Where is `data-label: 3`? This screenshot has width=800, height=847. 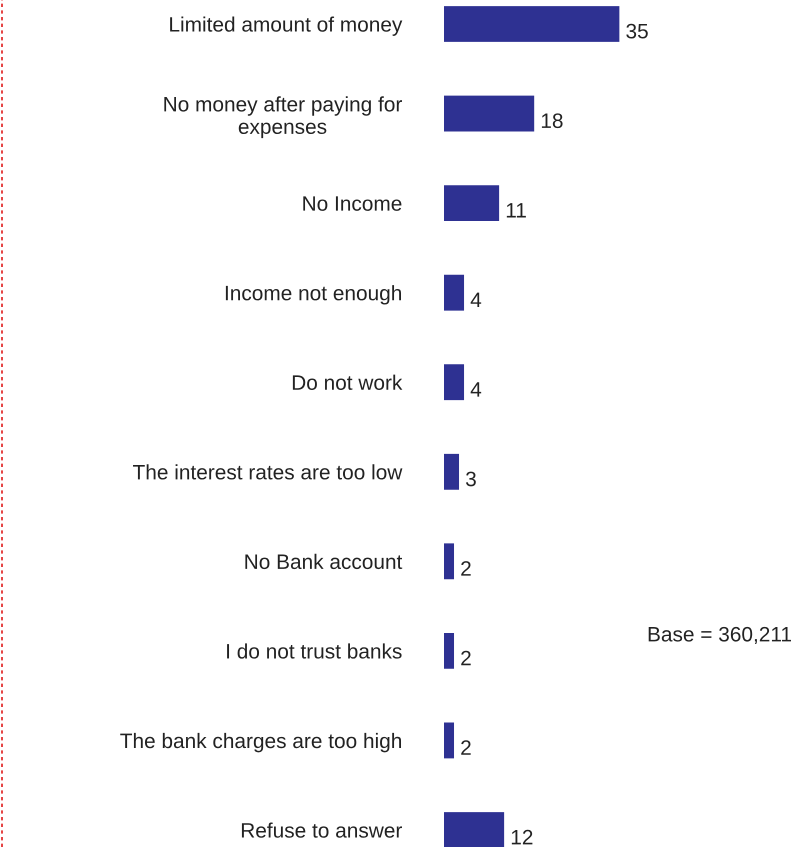 data-label: 3 is located at coordinates (471, 479).